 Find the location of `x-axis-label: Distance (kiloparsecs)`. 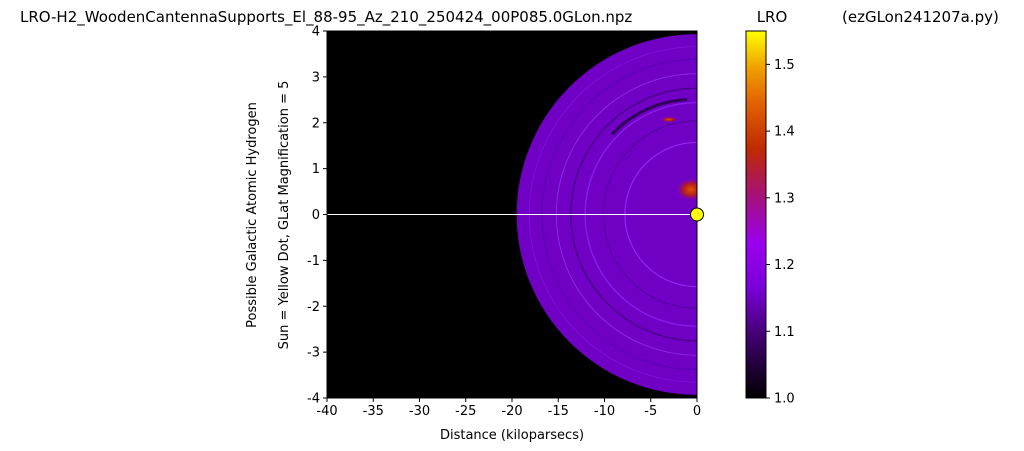

x-axis-label: Distance (kiloparsecs) is located at coordinates (512, 435).